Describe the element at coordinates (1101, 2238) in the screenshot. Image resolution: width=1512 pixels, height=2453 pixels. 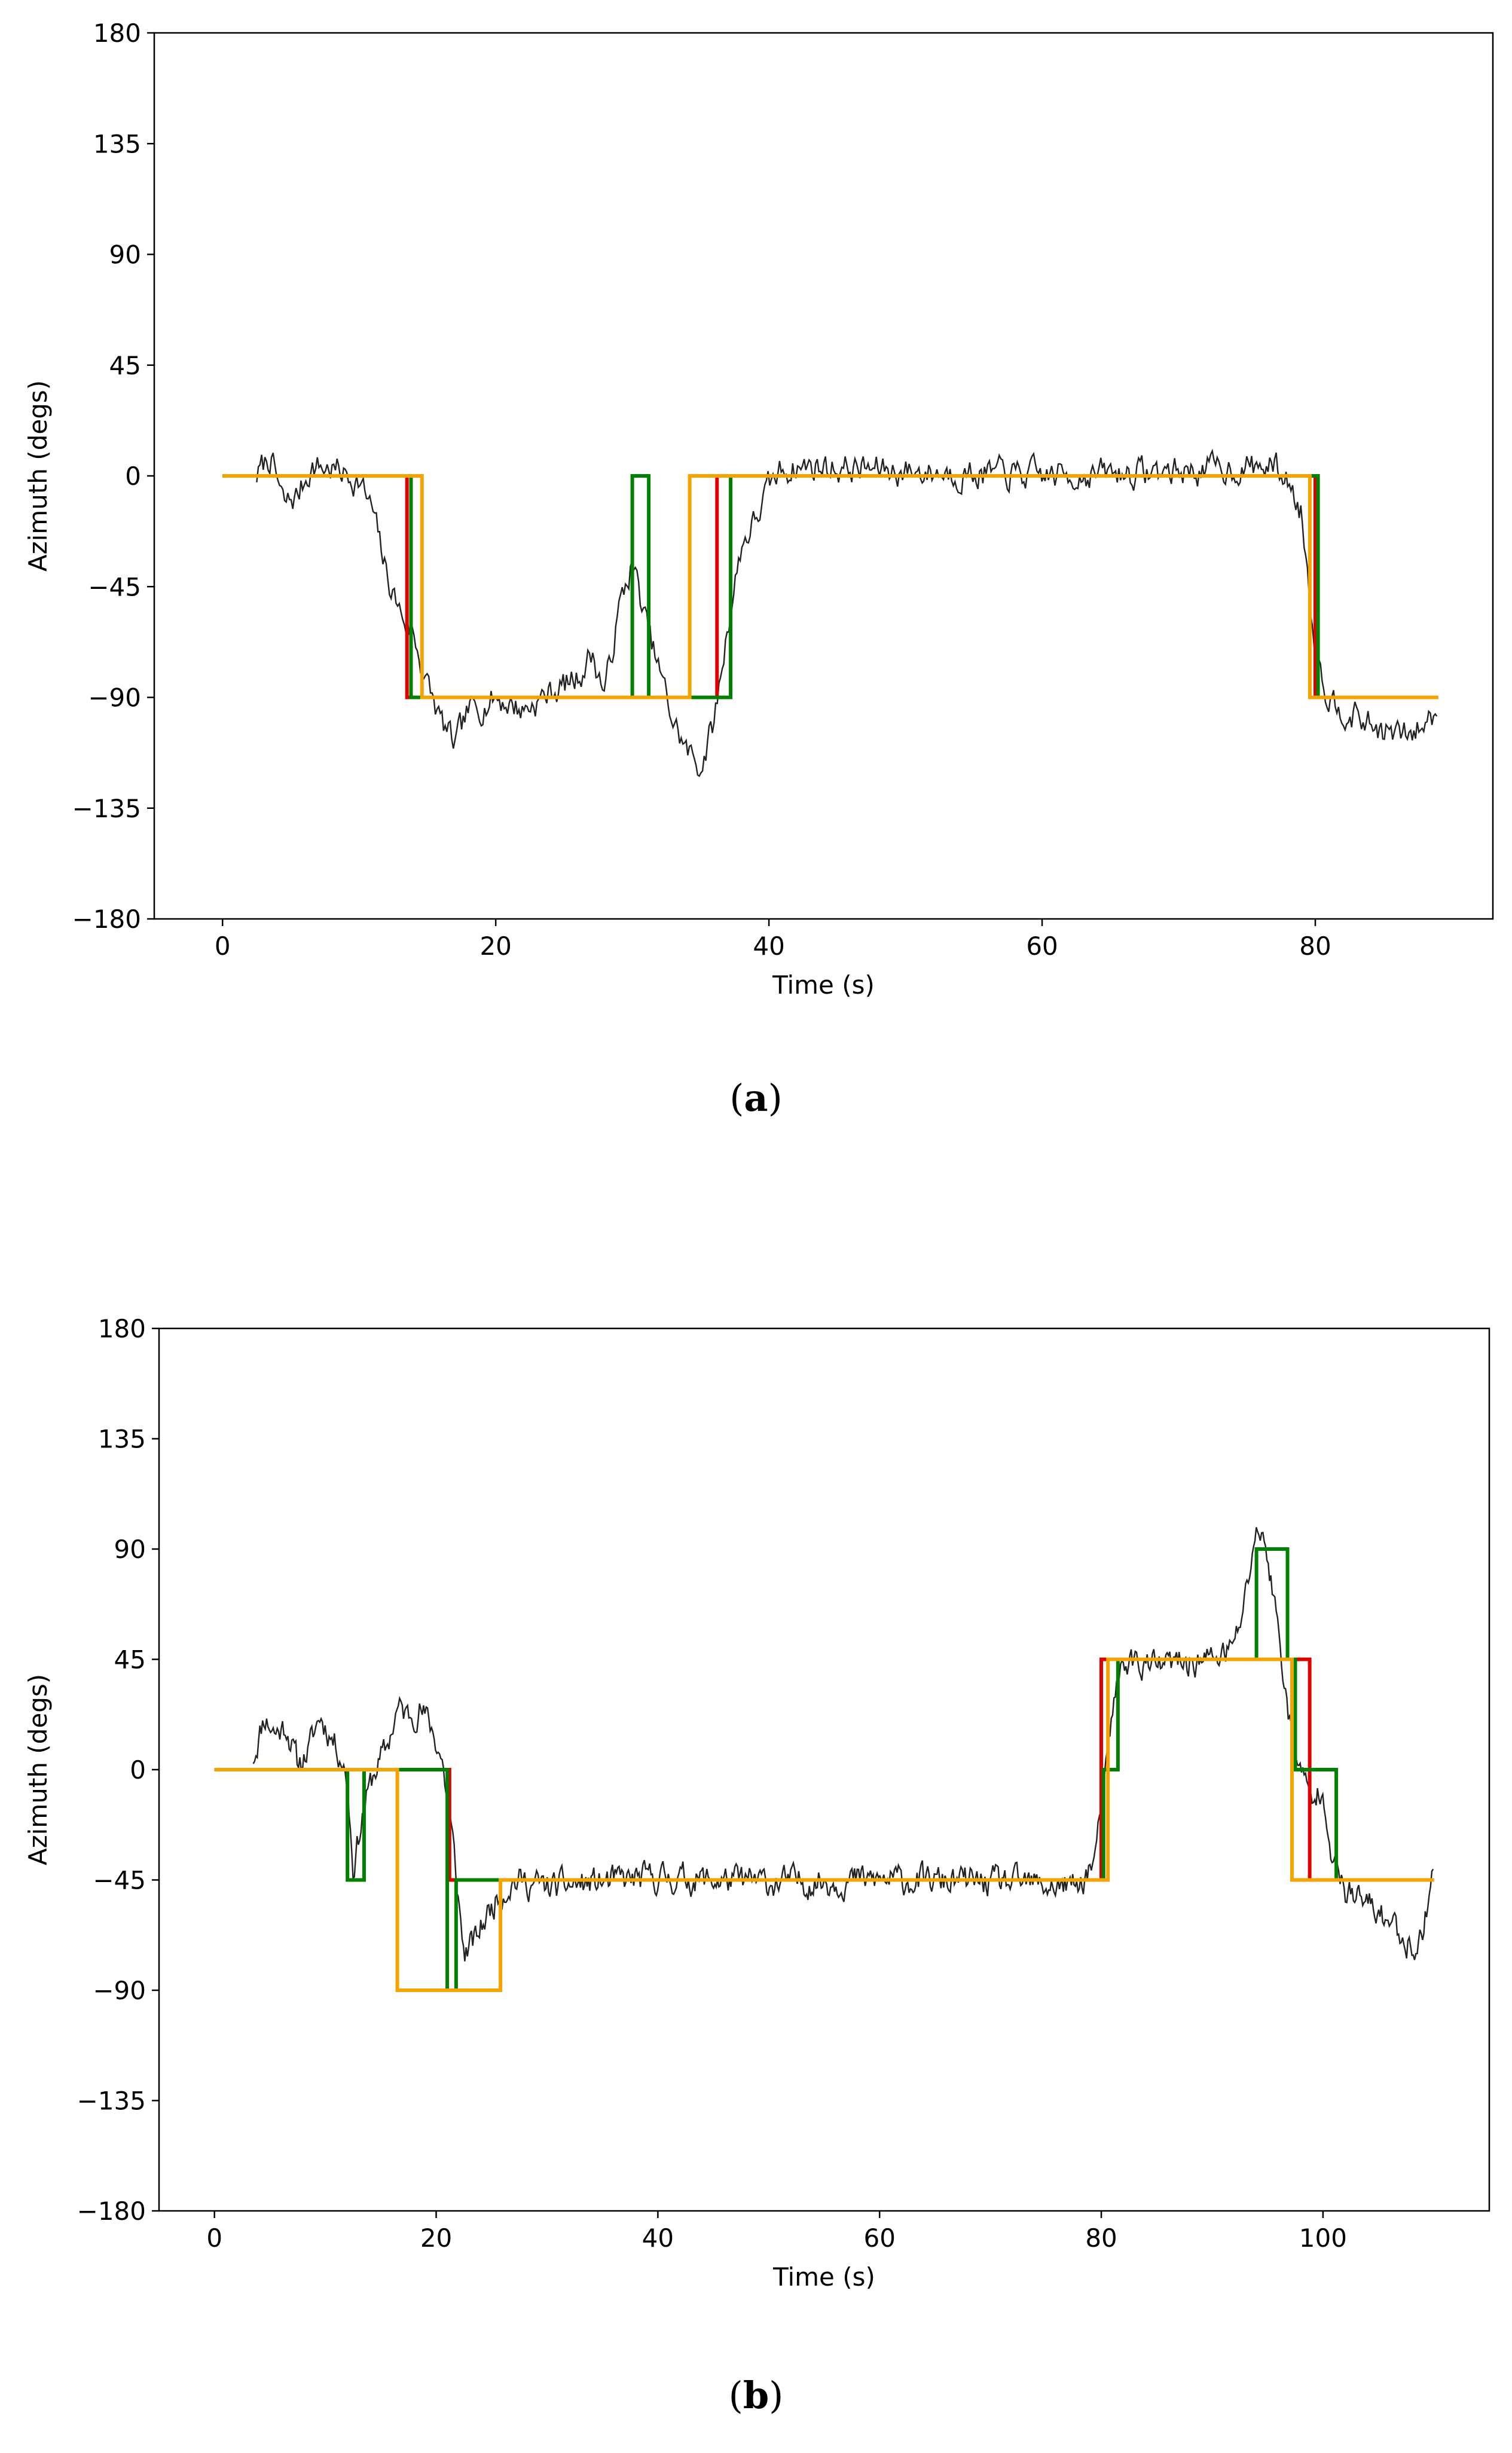
I see `x-tick-label-b: 80` at that location.